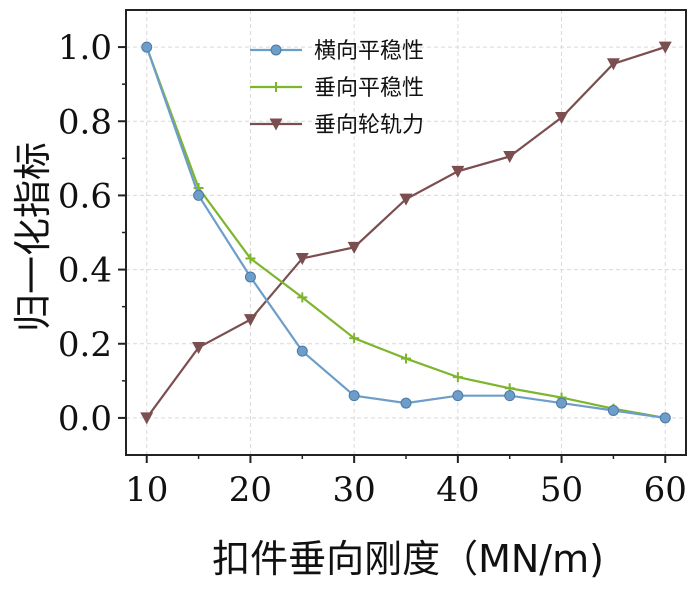 The image size is (700, 591). What do you see at coordinates (369, 88) in the screenshot?
I see `legend-label: 垂向平稳性` at bounding box center [369, 88].